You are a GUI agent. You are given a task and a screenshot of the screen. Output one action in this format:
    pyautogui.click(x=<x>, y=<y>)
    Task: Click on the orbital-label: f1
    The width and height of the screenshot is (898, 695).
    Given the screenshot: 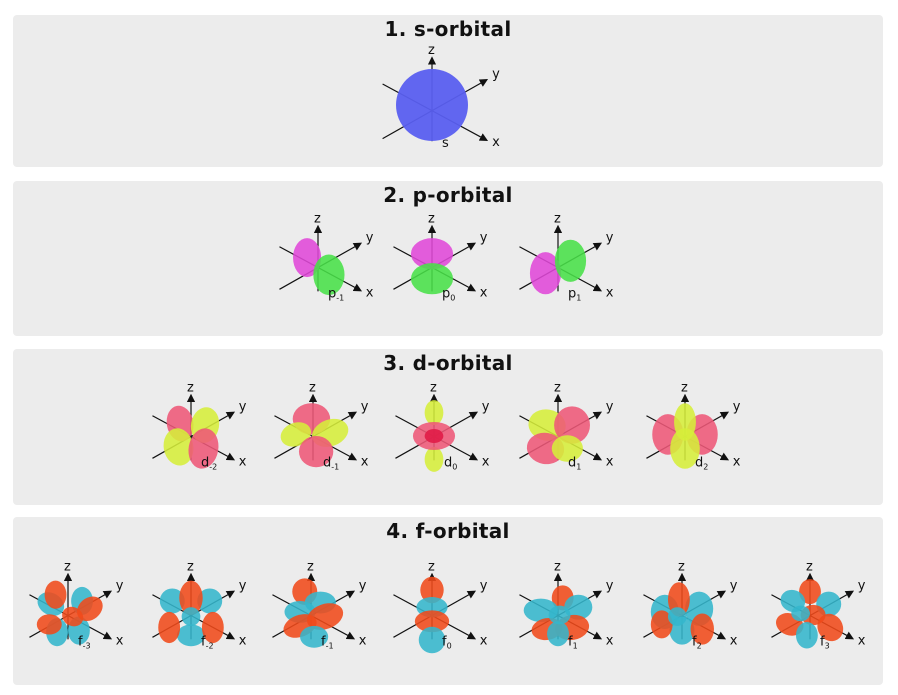 What is the action you would take?
    pyautogui.click(x=573, y=642)
    